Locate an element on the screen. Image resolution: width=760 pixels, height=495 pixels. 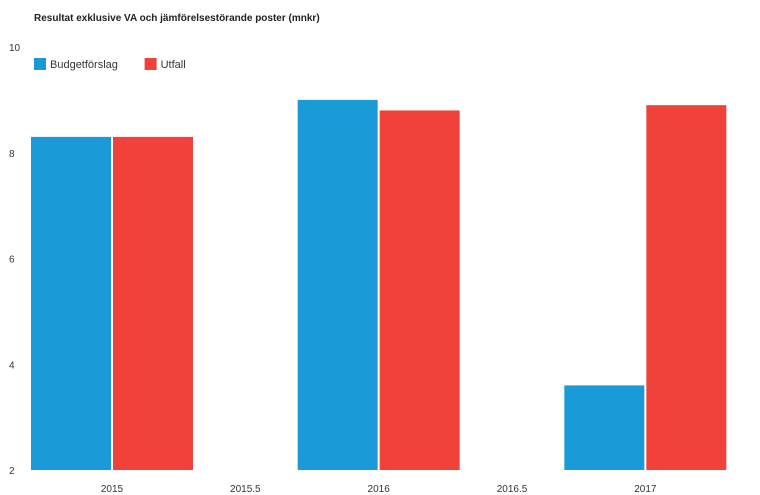
bar-budgetförslag-2016 is located at coordinates (337, 284).